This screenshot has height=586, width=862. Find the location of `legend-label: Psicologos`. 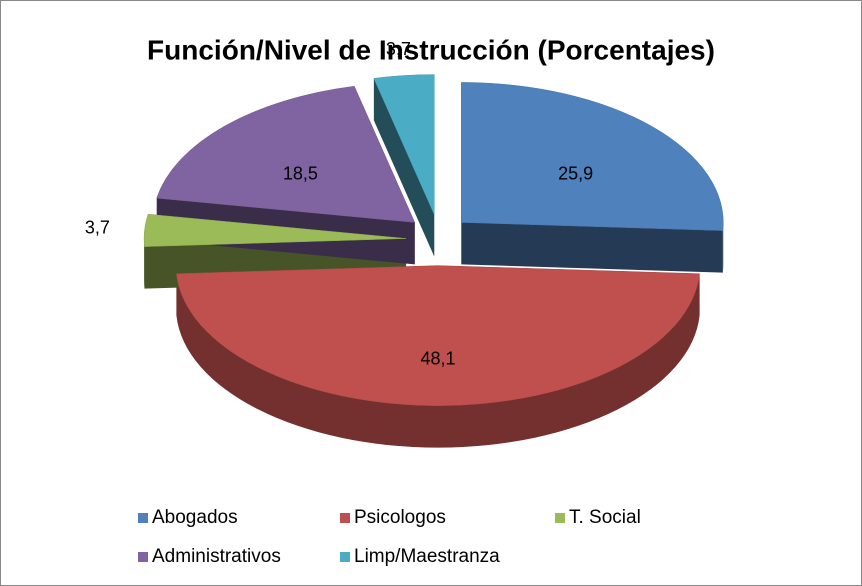

legend-label: Psicologos is located at coordinates (400, 517).